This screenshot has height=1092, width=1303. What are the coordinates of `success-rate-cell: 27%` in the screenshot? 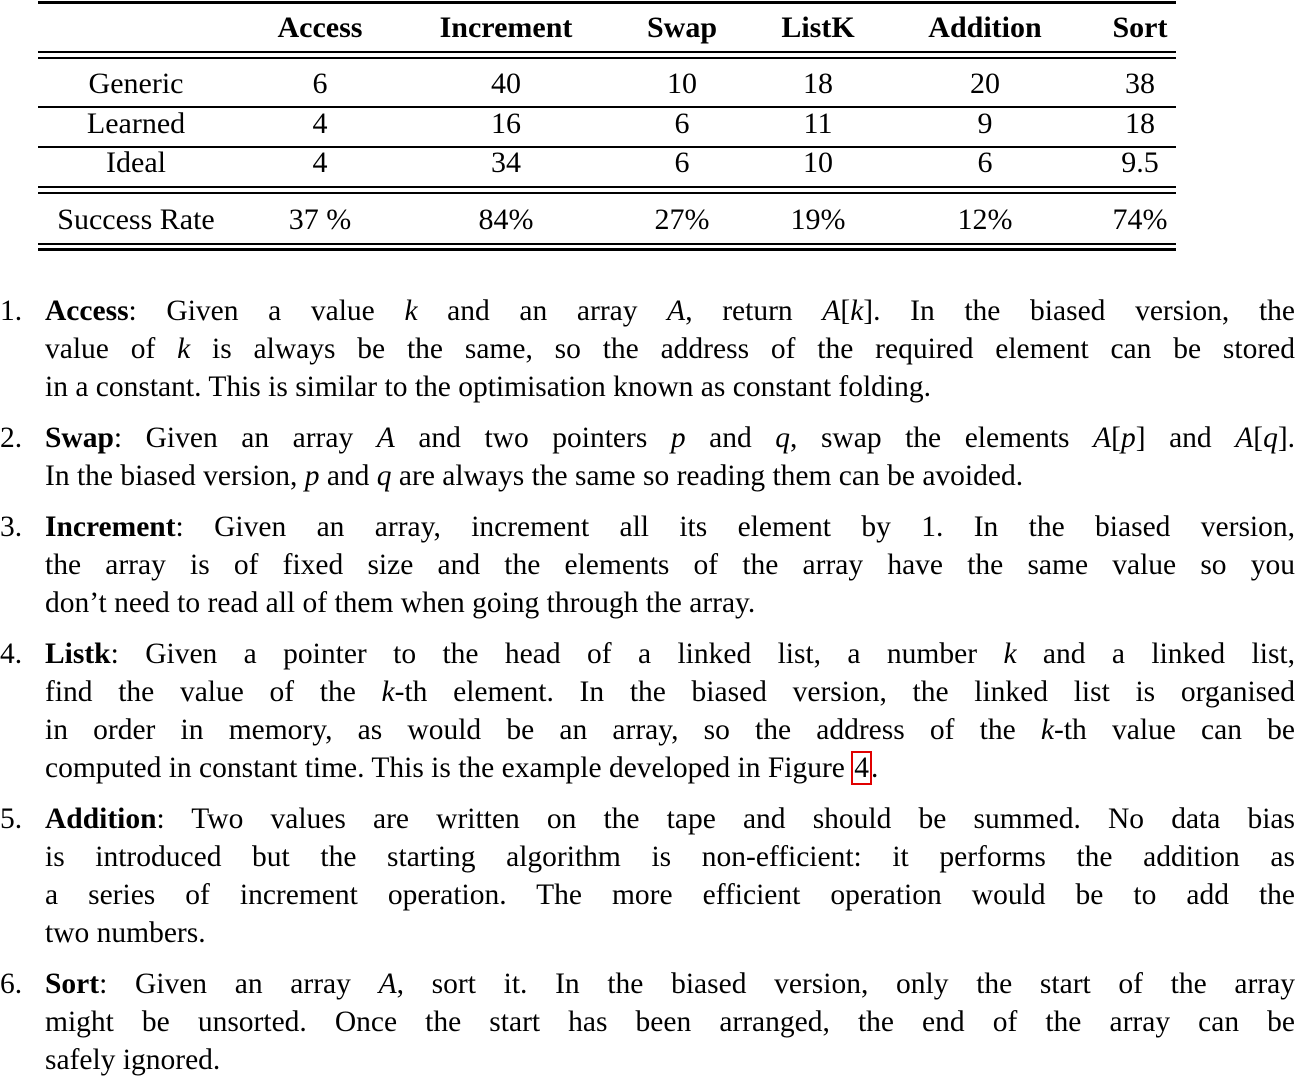 It's located at (682, 219).